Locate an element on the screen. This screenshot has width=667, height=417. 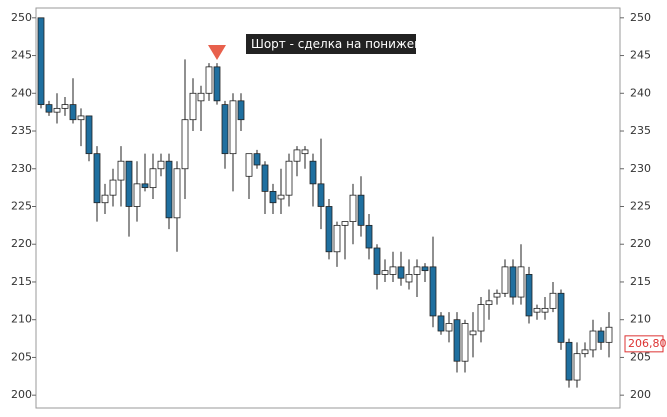
y2-tick-label: 225 is located at coordinates (640, 205).